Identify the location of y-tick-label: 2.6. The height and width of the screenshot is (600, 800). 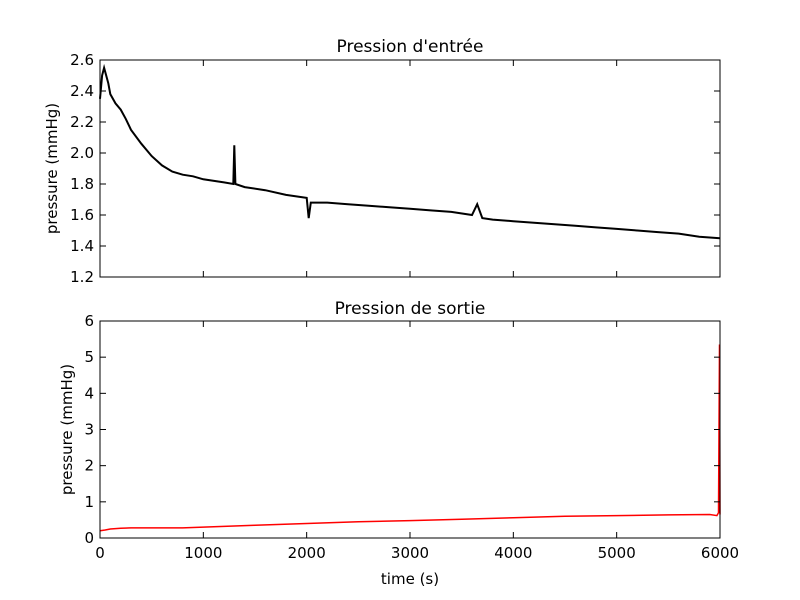
(82, 60).